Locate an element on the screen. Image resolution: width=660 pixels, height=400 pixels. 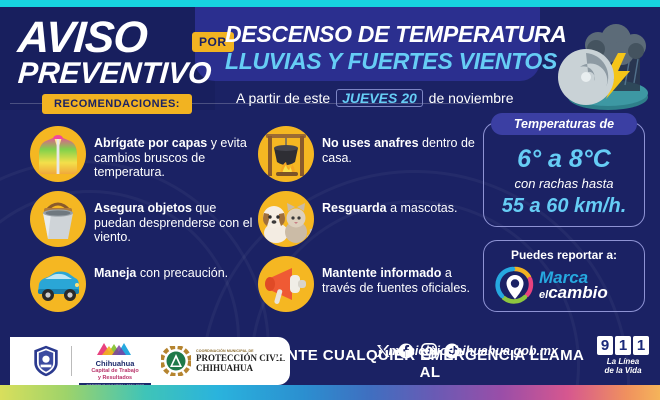
marca-word-2: elcambio is located at coordinates (573, 292).